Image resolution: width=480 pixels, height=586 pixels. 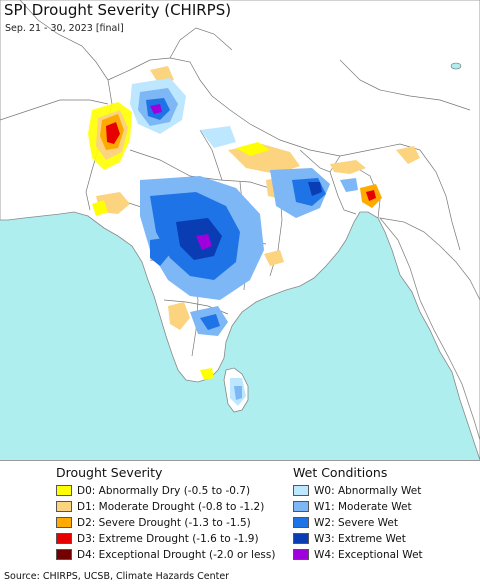 What do you see at coordinates (340, 472) in the screenshot?
I see `wet-legend-heading: Wet Conditions` at bounding box center [340, 472].